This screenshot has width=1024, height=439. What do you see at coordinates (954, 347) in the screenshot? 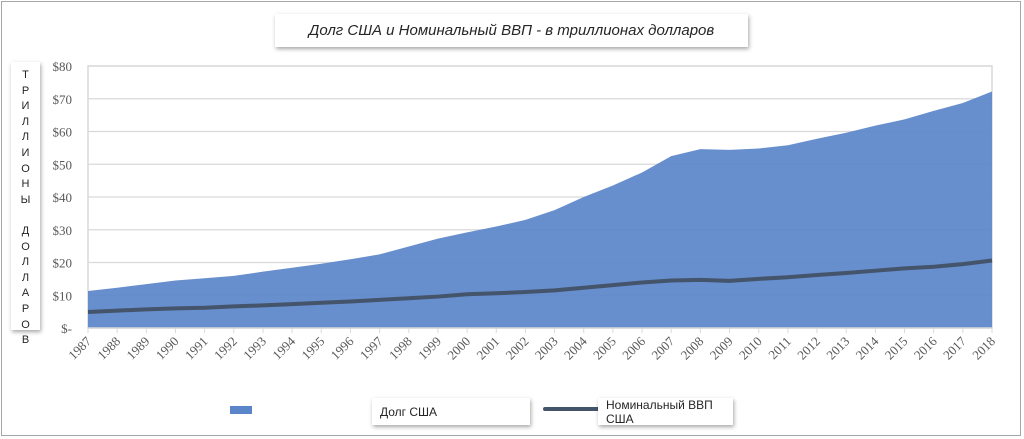
I see `x-tick-label: 2017` at bounding box center [954, 347].